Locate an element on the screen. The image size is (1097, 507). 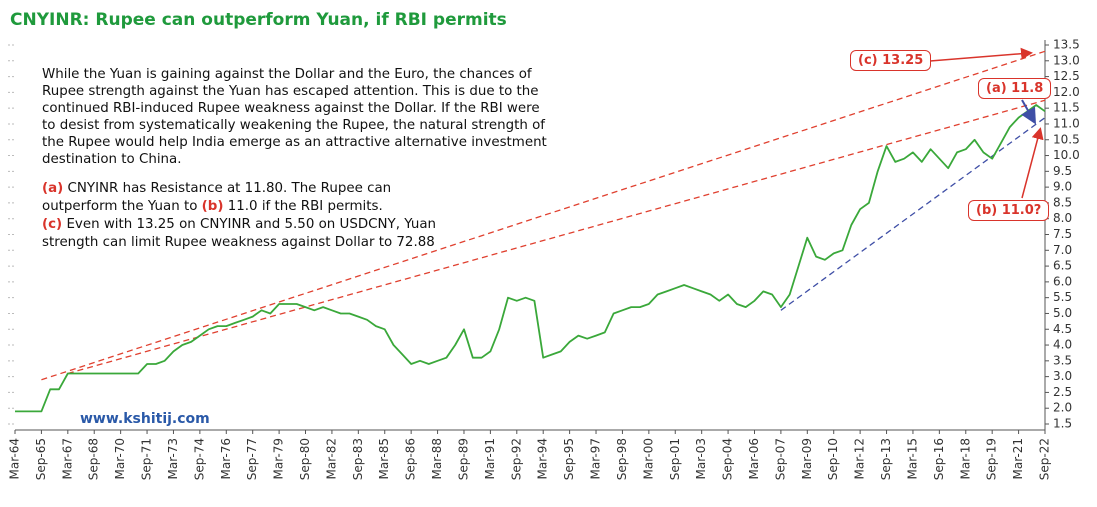
y-tick-label: 10.0 is located at coordinates (1066, 155).